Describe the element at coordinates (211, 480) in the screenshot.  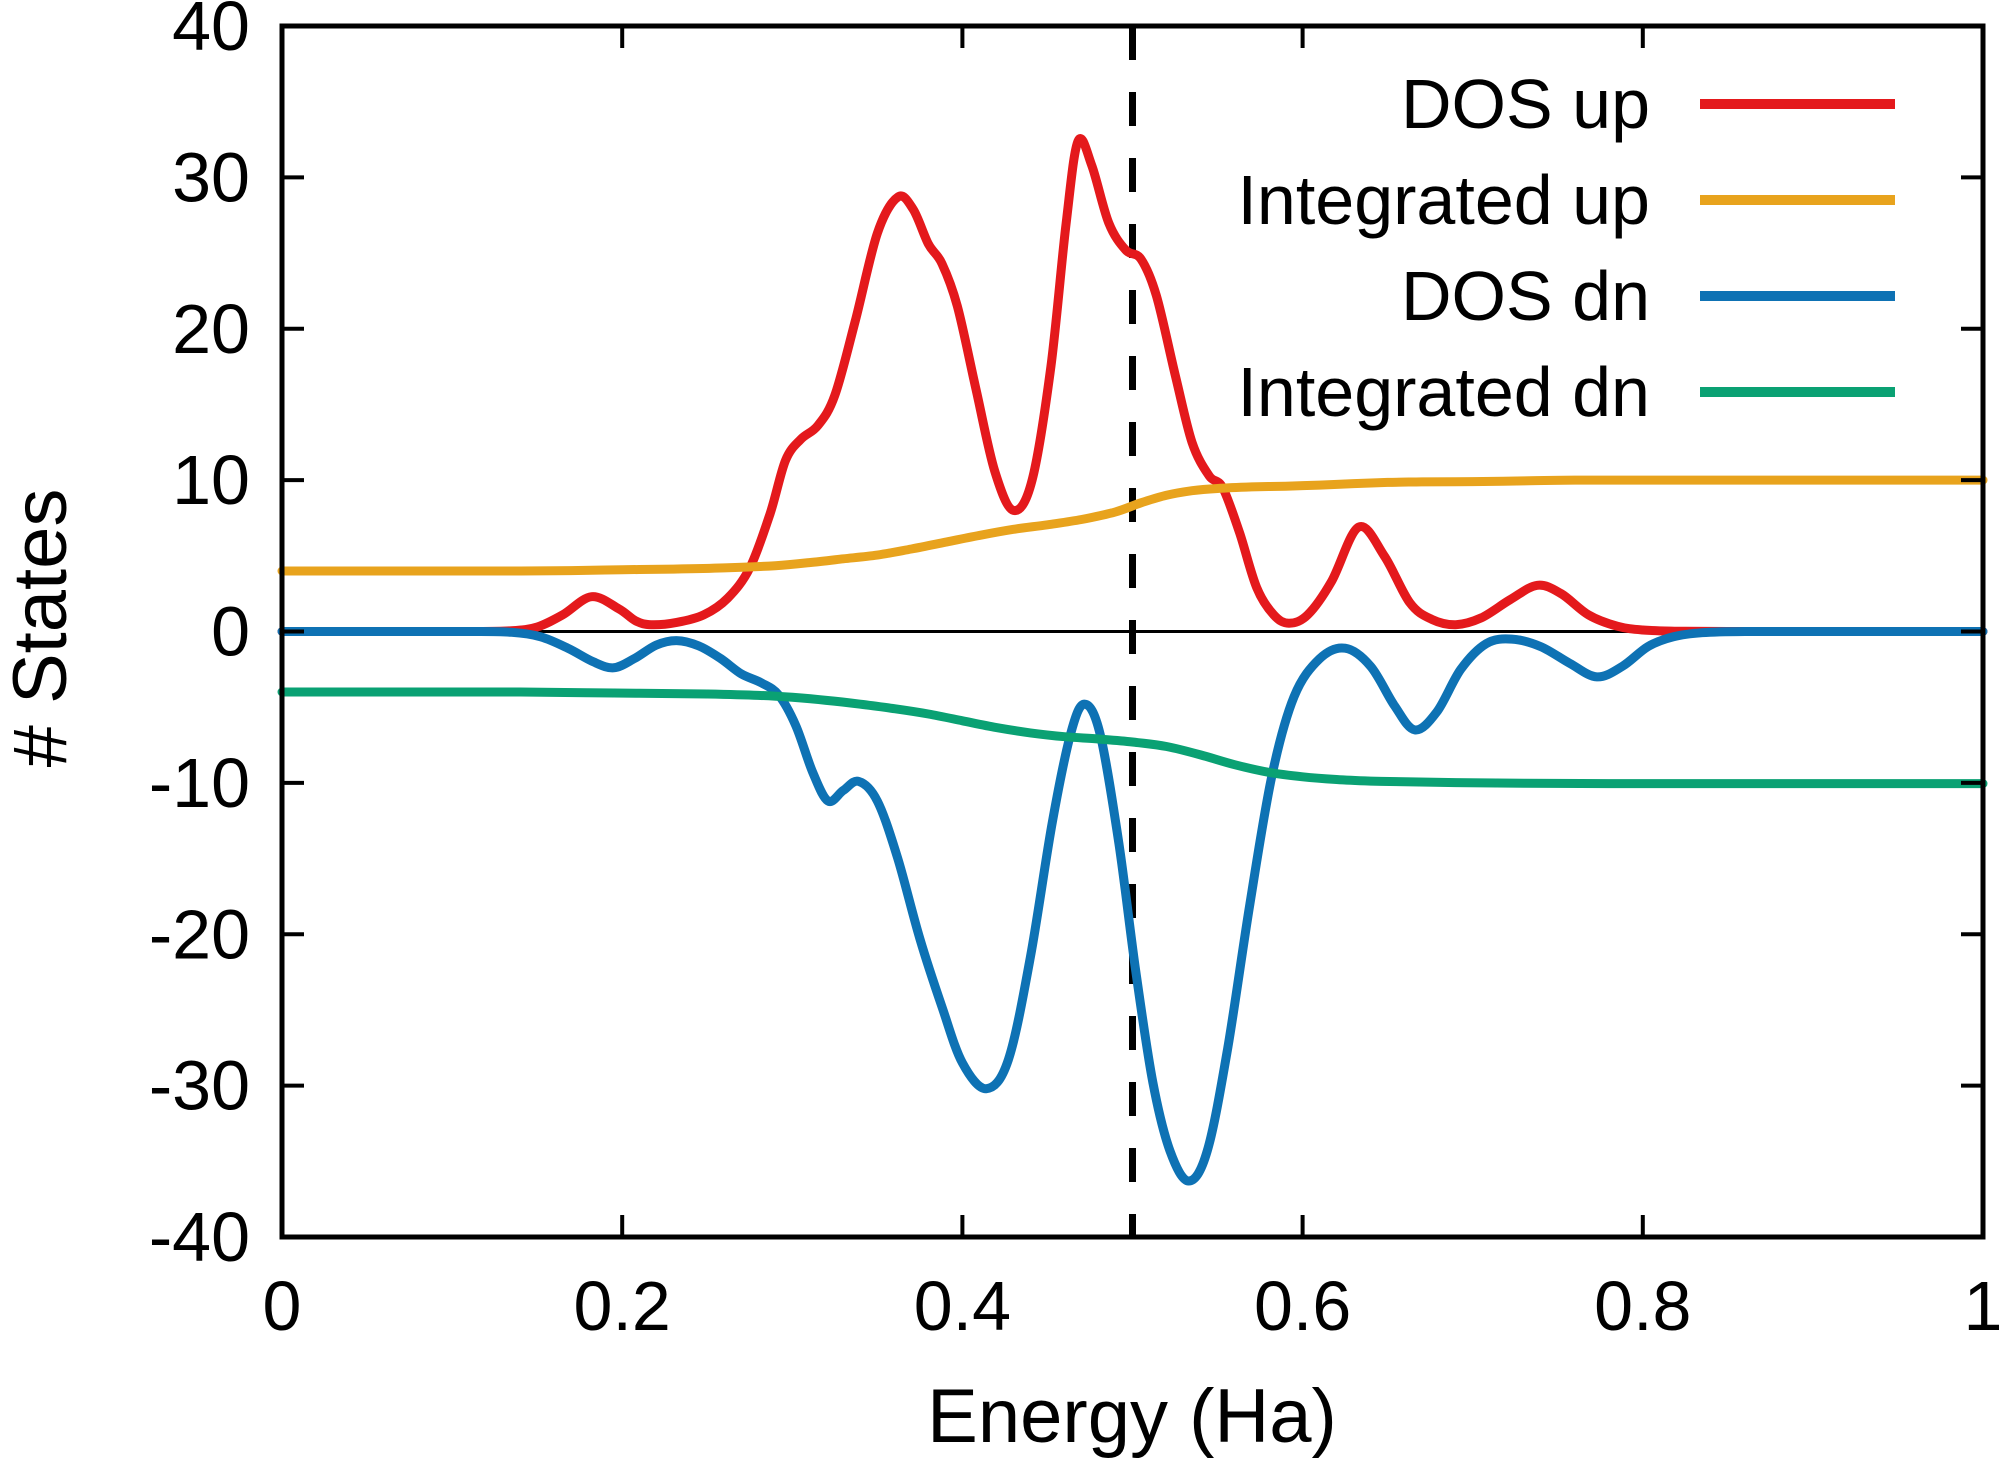
I see `y-tick-label: 10` at that location.